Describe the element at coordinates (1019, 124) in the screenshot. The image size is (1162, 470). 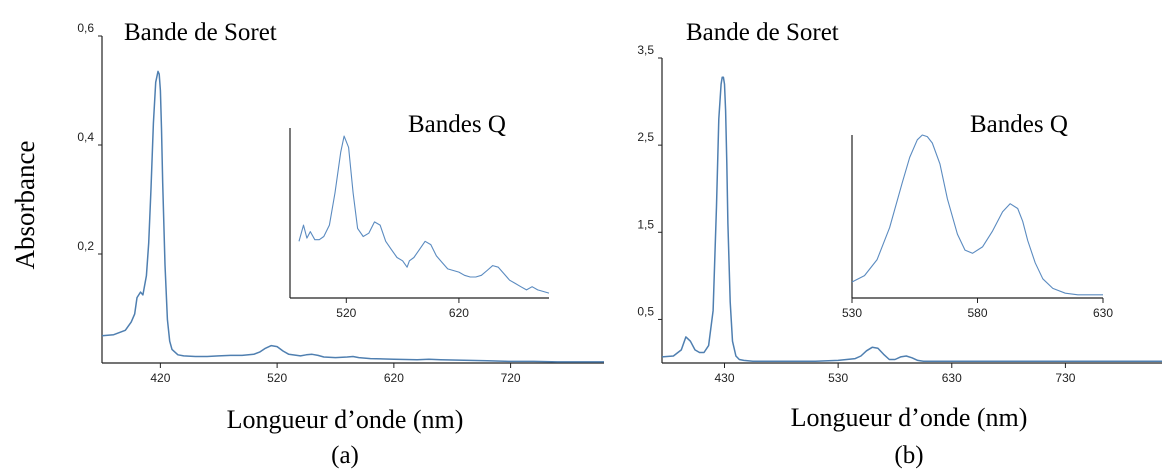
I see `panel-b-q-label: Bandes Q` at that location.